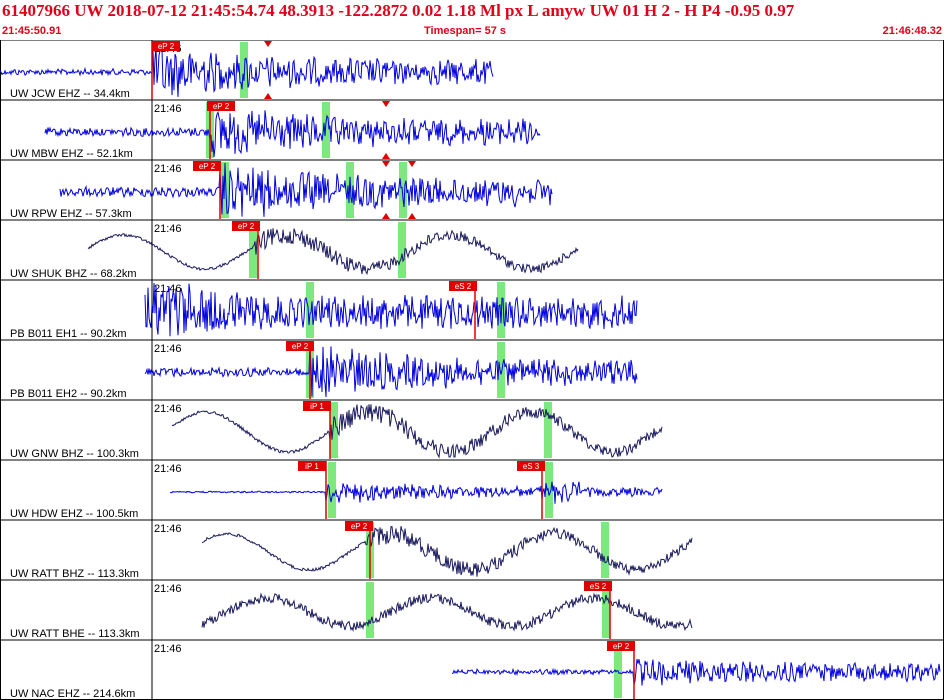 The width and height of the screenshot is (944, 700). Describe the element at coordinates (72, 694) in the screenshot. I see `station-label: UW NAC EHZ -- 214.6km` at that location.